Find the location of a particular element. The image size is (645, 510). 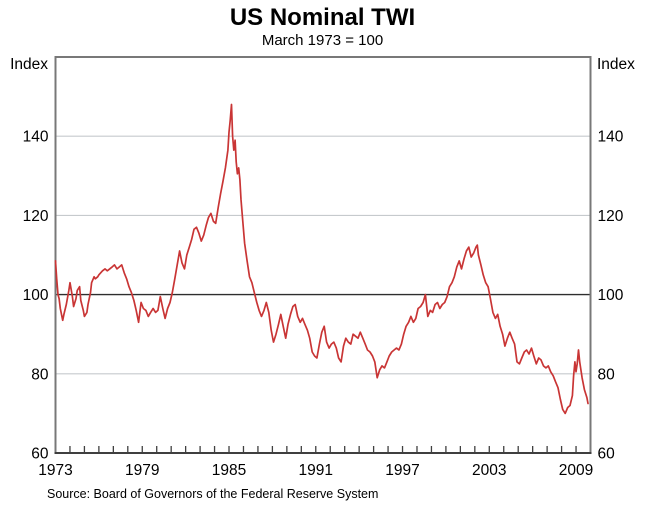

y-axis-label-right: 60 is located at coordinates (607, 454).